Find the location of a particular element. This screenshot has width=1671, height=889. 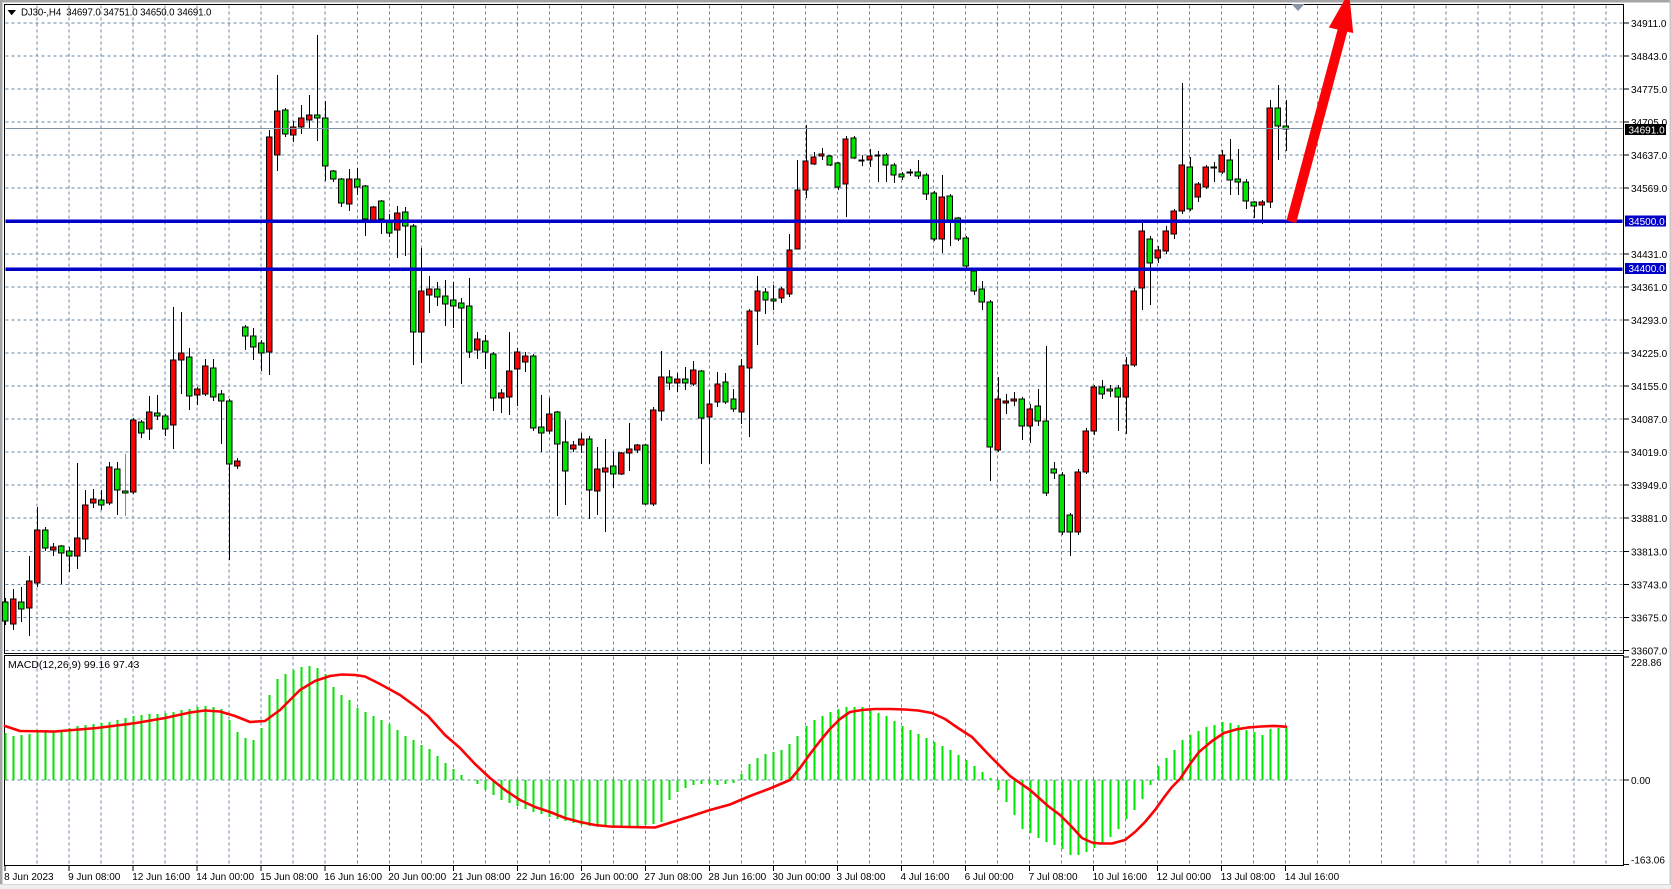

svg-text: 34775.0 is located at coordinates (1649, 90).